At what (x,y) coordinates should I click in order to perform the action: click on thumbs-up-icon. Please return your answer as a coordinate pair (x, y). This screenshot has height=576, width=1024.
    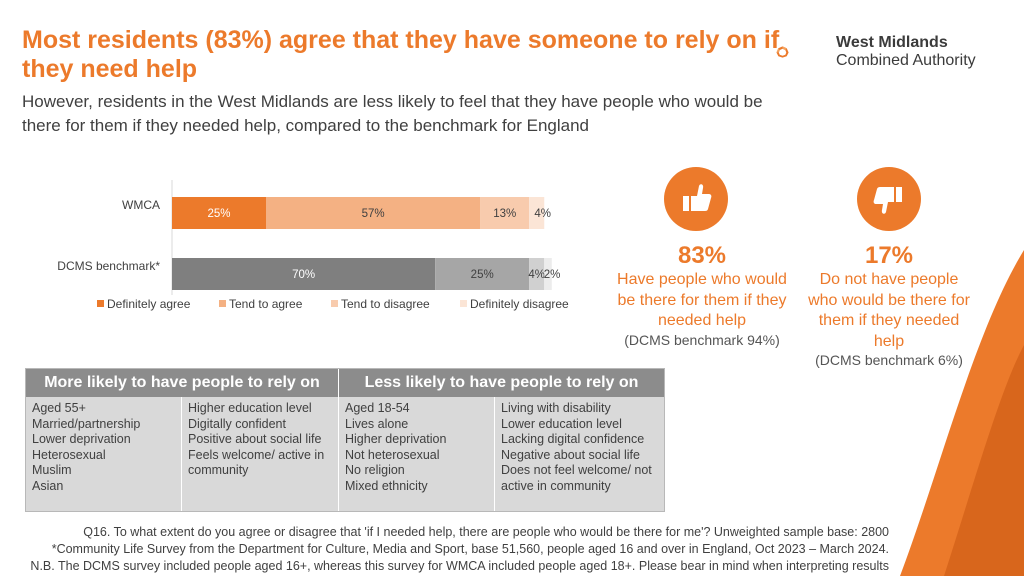
    Looking at the image, I should click on (696, 199).